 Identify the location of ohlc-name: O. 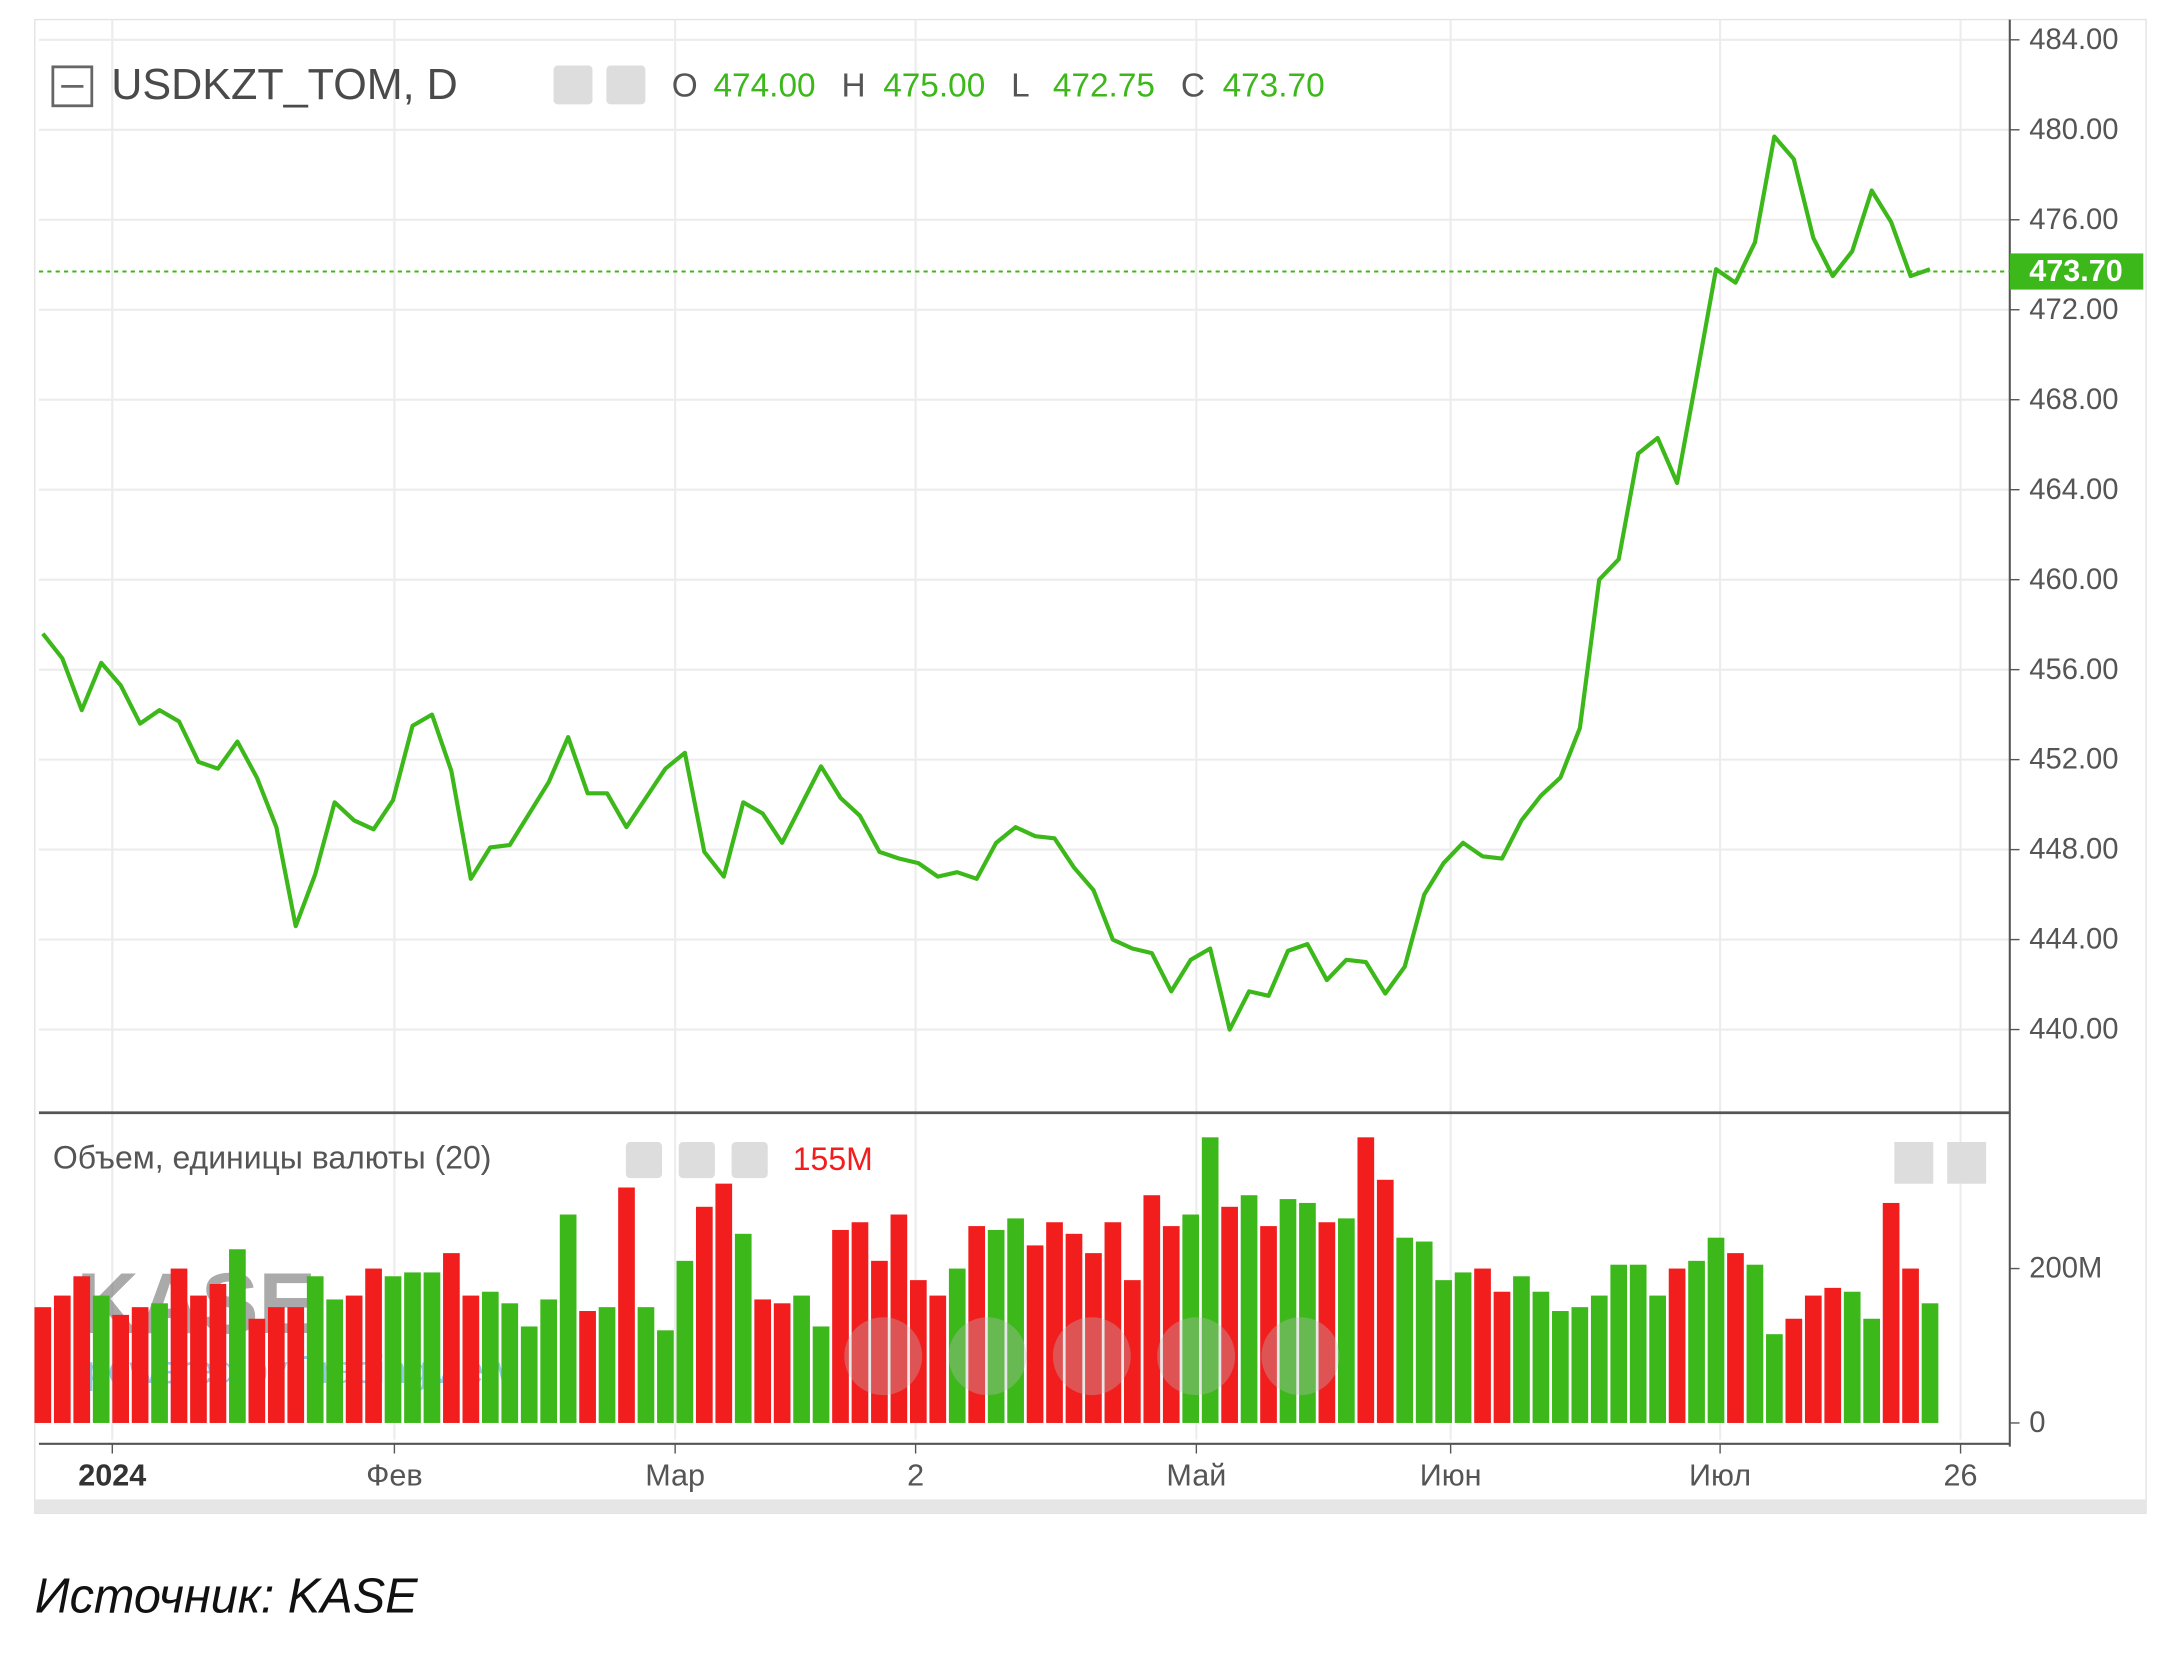
(685, 86).